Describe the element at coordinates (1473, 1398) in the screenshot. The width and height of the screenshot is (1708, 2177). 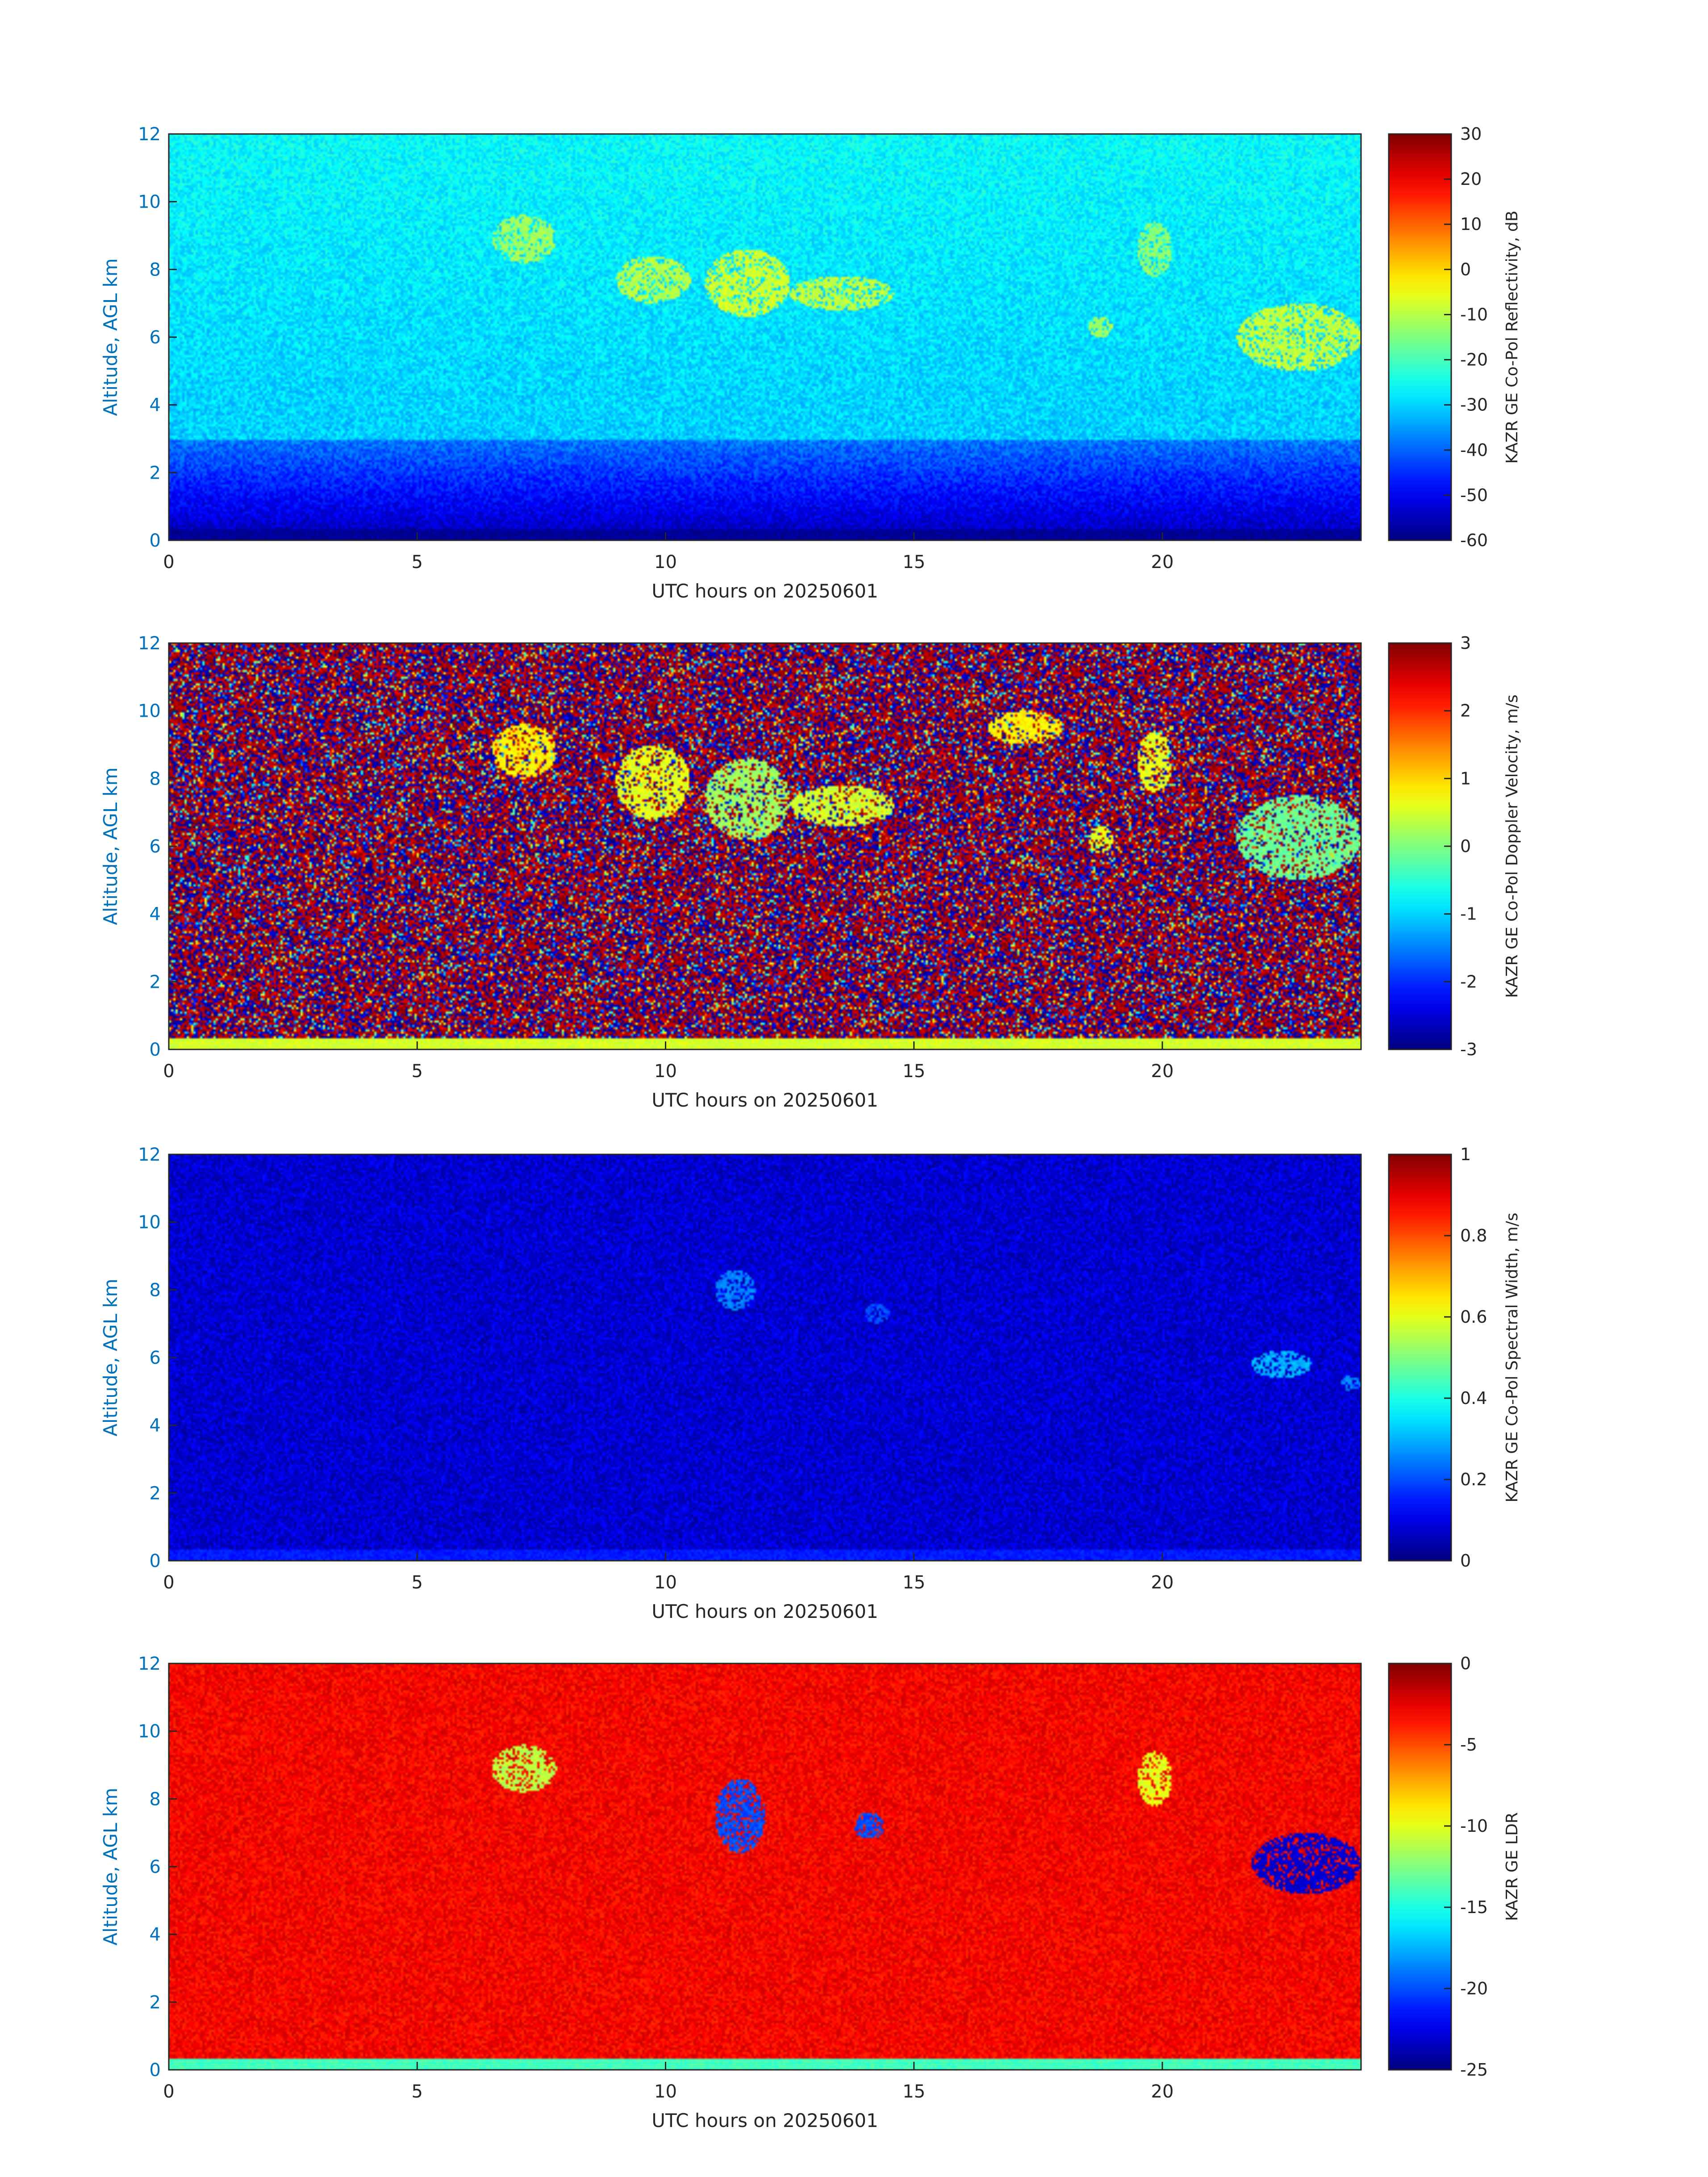
I see `colorbar-tick-label: 0.4` at that location.